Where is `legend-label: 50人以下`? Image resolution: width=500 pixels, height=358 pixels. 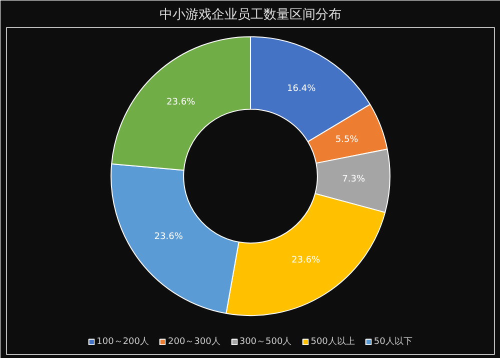
legend-label: 50人以下 is located at coordinates (393, 342).